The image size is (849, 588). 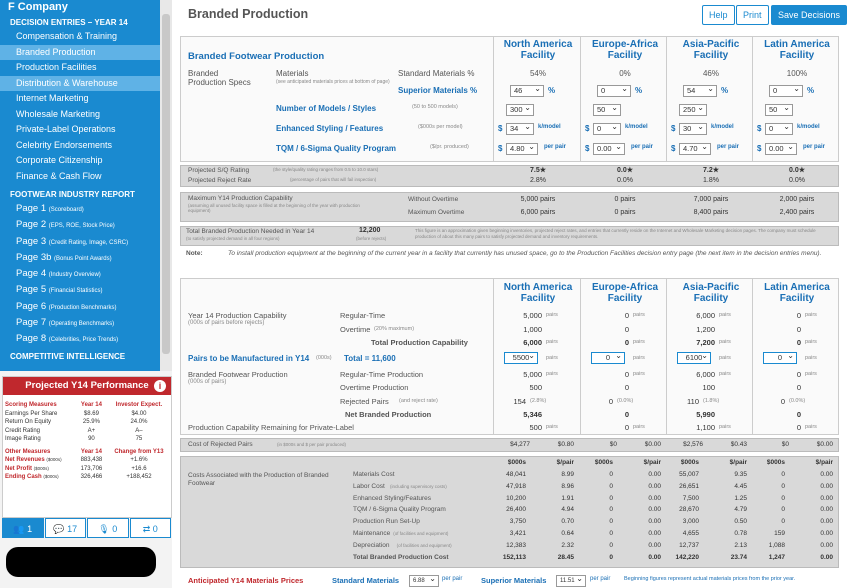 What do you see at coordinates (86, 339) in the screenshot?
I see `nav-page-8: Page 8 (Celebrities, Price Trends)` at bounding box center [86, 339].